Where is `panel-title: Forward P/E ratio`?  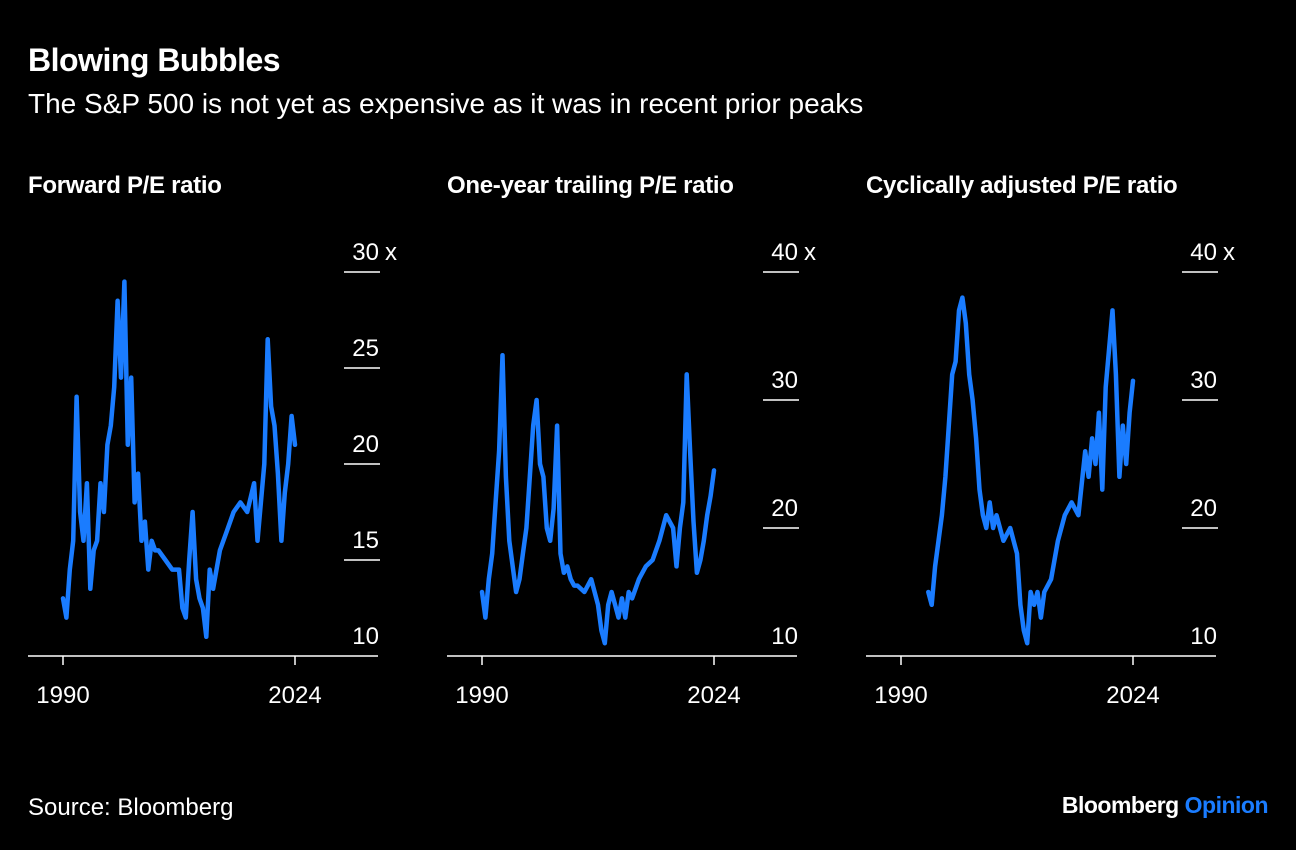 panel-title: Forward P/E ratio is located at coordinates (125, 185).